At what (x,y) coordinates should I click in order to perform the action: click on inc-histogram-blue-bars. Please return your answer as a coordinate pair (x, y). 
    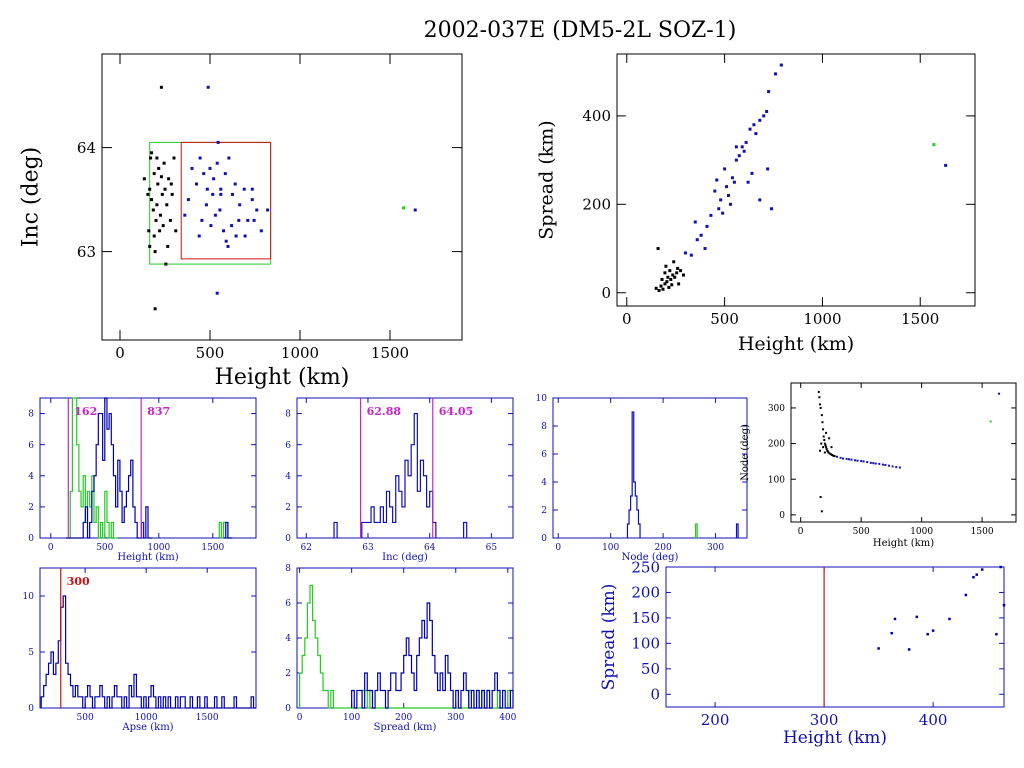
    Looking at the image, I should click on (399, 475).